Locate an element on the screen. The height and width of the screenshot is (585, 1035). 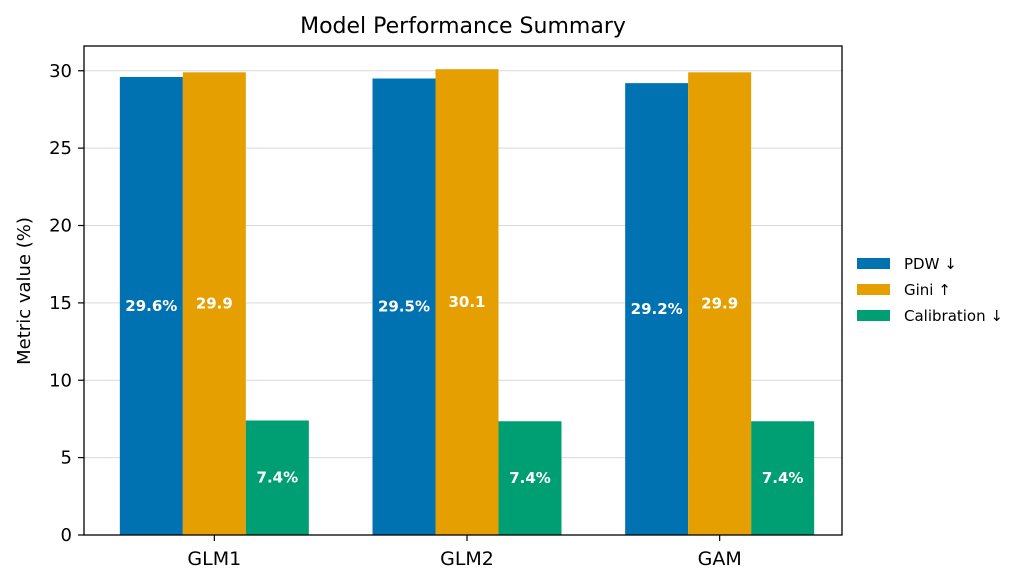
legend-label-0: PDW ↓ is located at coordinates (930, 264).